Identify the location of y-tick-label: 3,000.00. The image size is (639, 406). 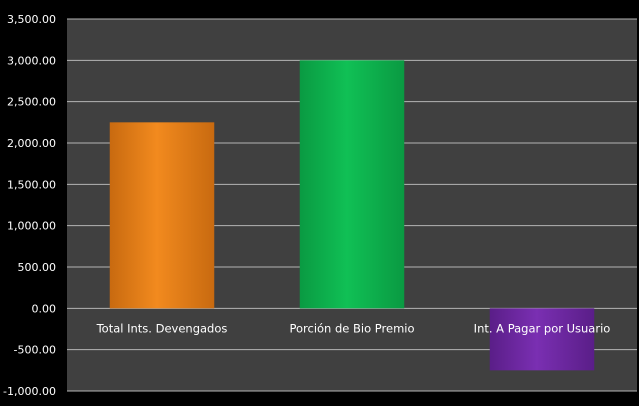
(31, 60).